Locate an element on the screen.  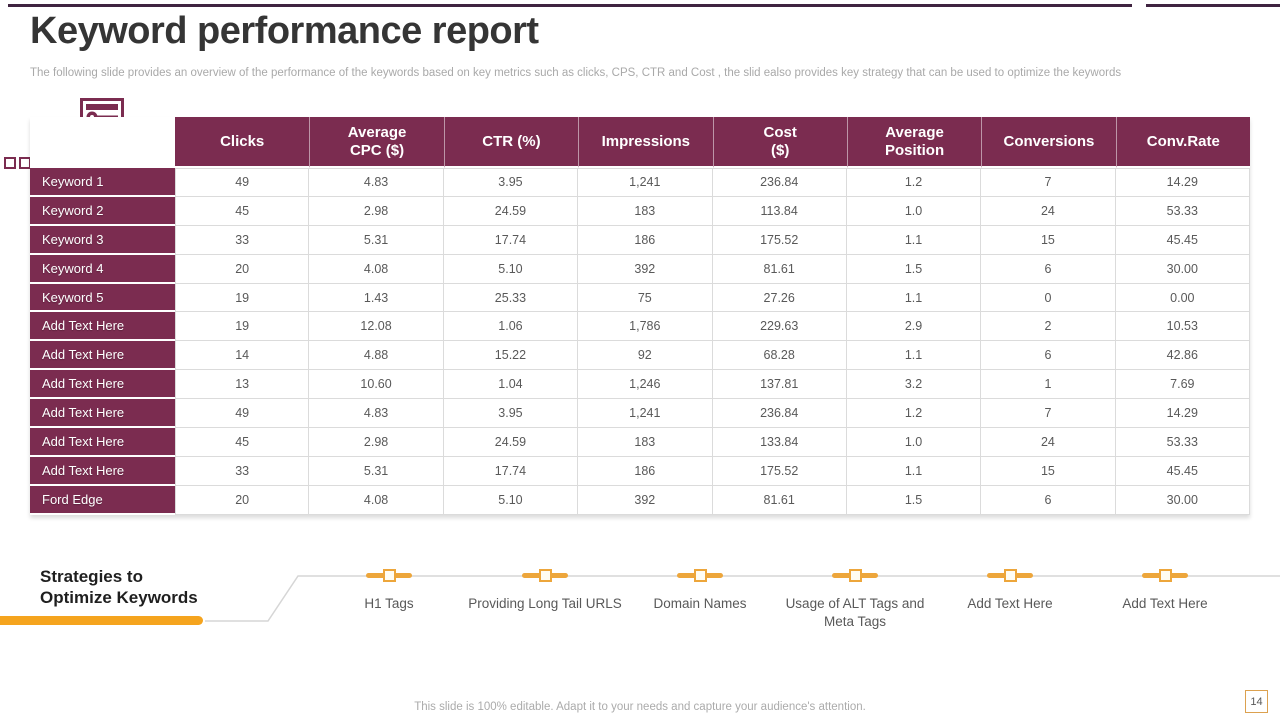
table-cell: 2.9 is located at coordinates (914, 327).